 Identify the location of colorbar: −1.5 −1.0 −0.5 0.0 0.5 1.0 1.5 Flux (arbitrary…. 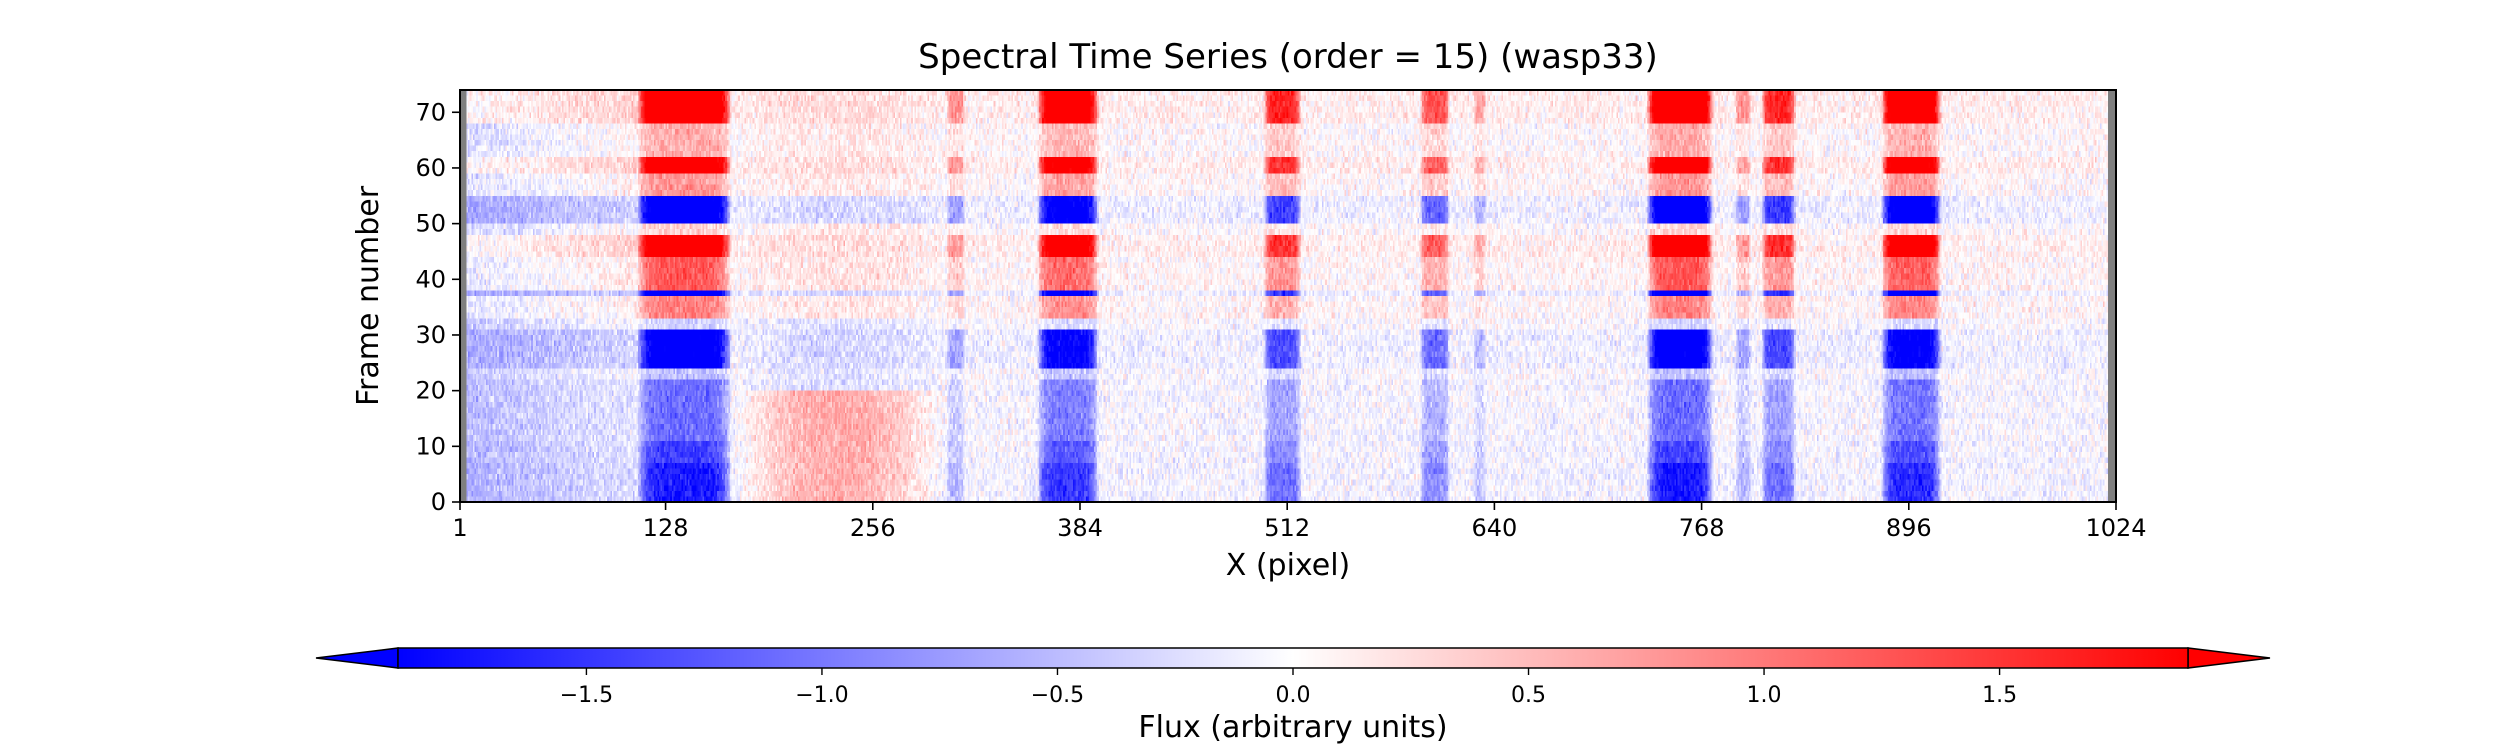
(1293, 696).